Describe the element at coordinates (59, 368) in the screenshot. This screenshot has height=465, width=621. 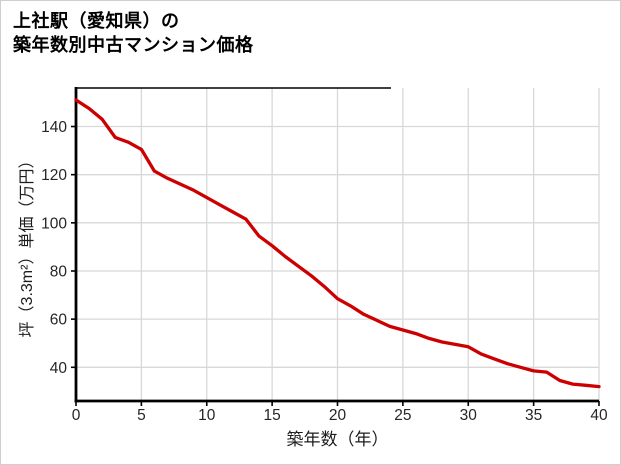
I see `y-tick-label: 40` at that location.